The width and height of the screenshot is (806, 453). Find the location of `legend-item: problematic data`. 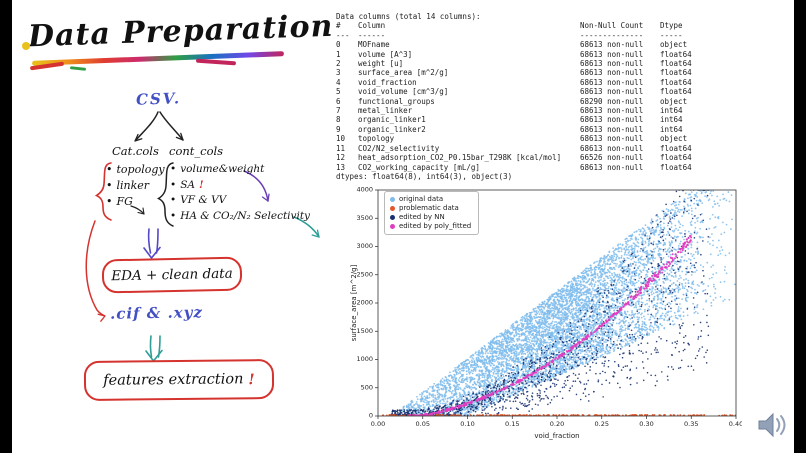

legend-item: problematic data is located at coordinates (430, 208).